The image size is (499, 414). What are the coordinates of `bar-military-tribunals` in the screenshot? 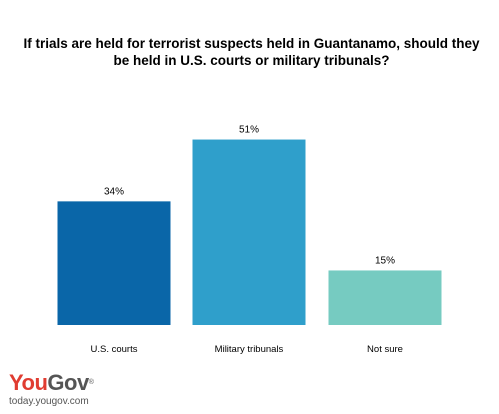 It's located at (249, 232).